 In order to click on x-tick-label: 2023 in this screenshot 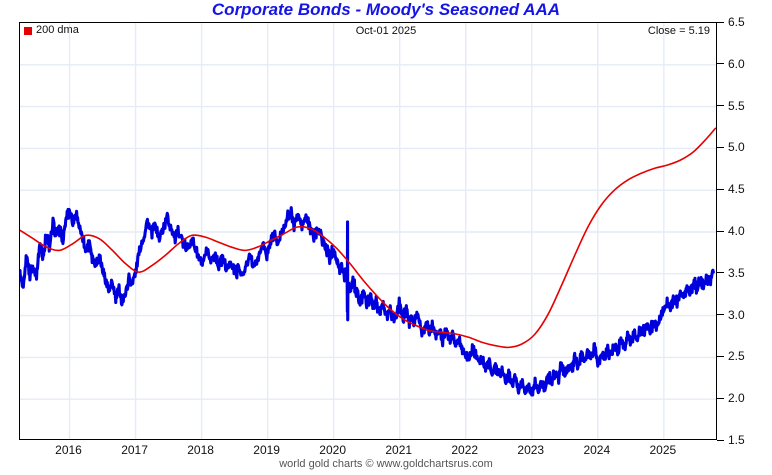, I will do `click(531, 450)`.